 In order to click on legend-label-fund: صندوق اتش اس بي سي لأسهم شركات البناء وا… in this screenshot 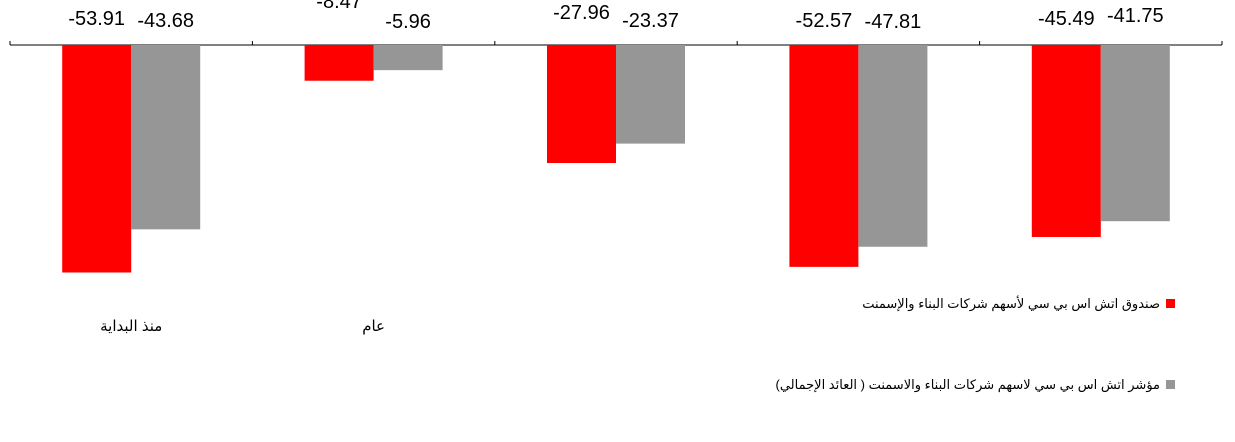, I will do `click(1011, 303)`.